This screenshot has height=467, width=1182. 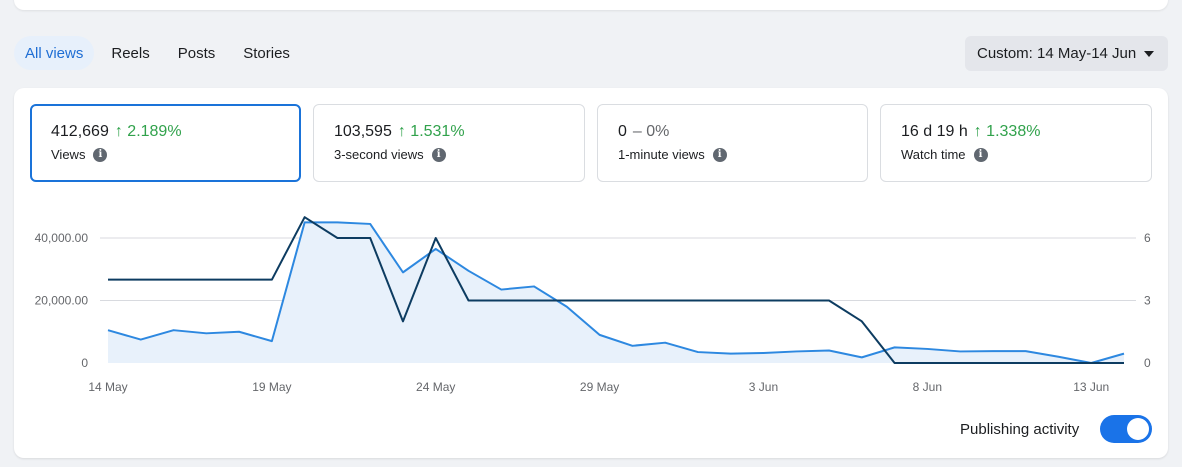 I want to click on metric-card-1-minute-views: 0 – 0% 1-minute views i, so click(x=732, y=143).